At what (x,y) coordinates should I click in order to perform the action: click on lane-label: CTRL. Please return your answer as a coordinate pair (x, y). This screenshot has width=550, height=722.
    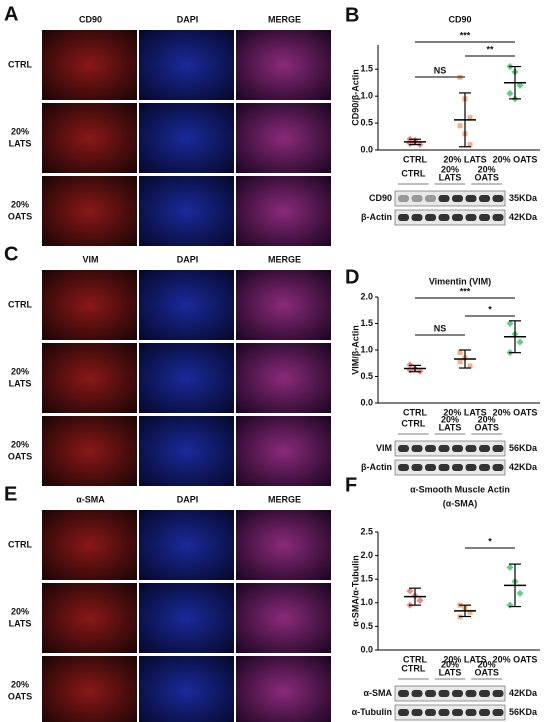
    Looking at the image, I should click on (413, 668).